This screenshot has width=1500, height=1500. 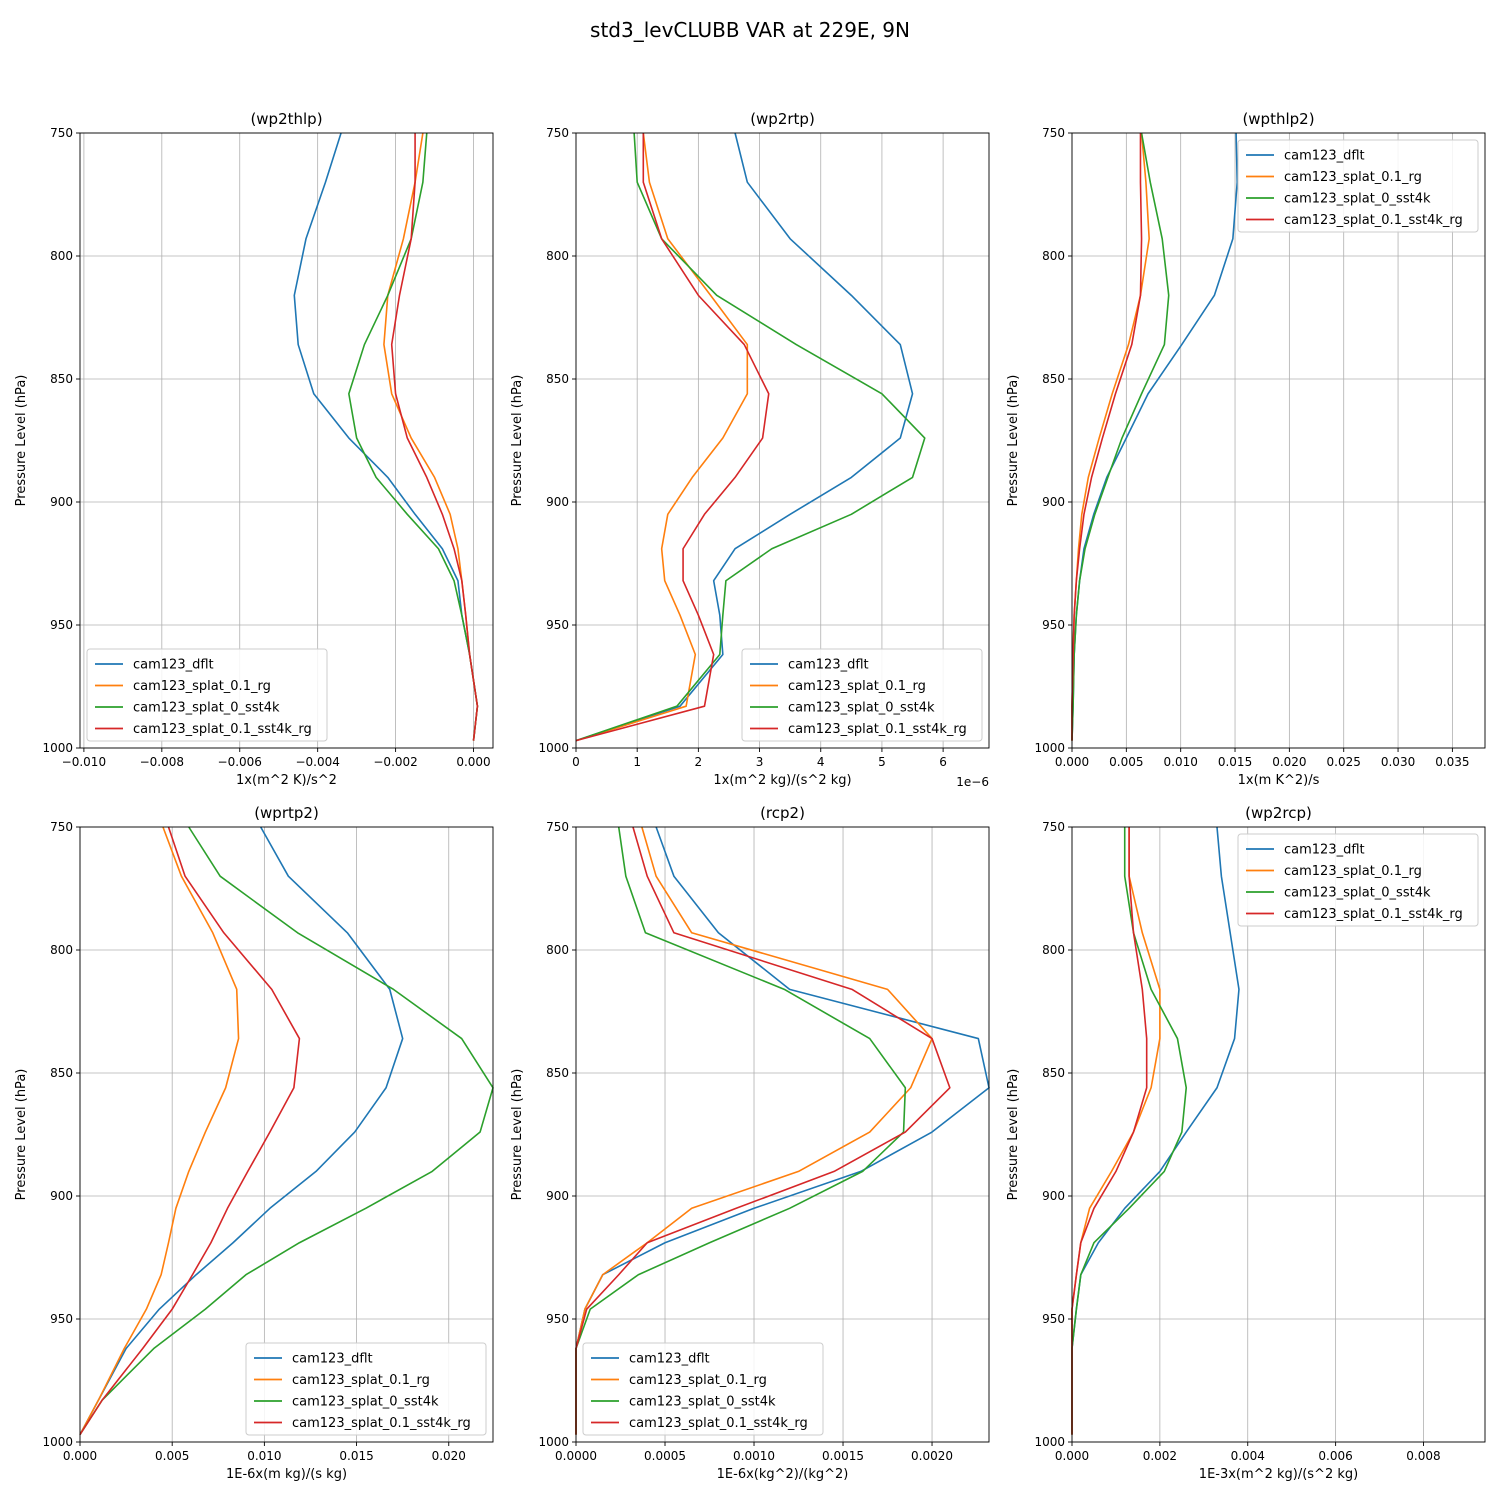 What do you see at coordinates (665, 1456) in the screenshot?
I see `x-tick-label: 0.0005` at bounding box center [665, 1456].